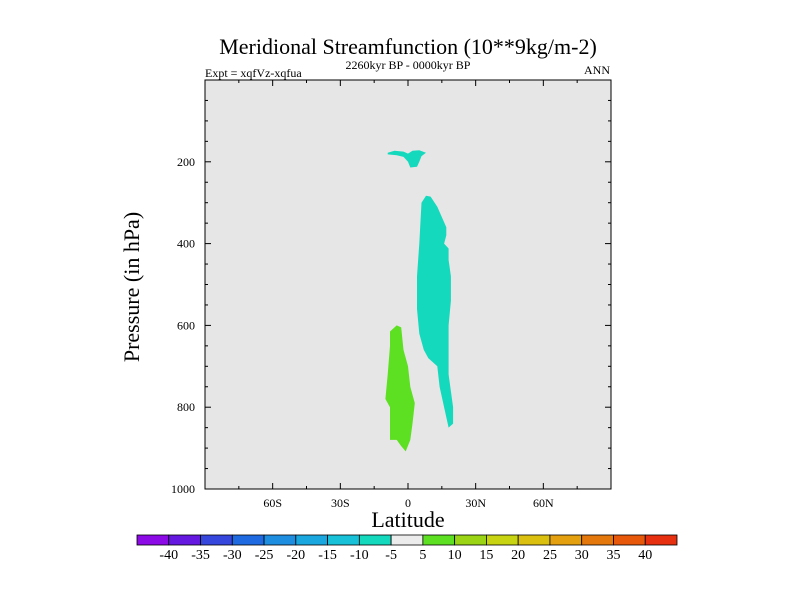 This screenshot has width=800, height=600. Describe the element at coordinates (408, 503) in the screenshot. I see `x-tick-label: 0` at that location.